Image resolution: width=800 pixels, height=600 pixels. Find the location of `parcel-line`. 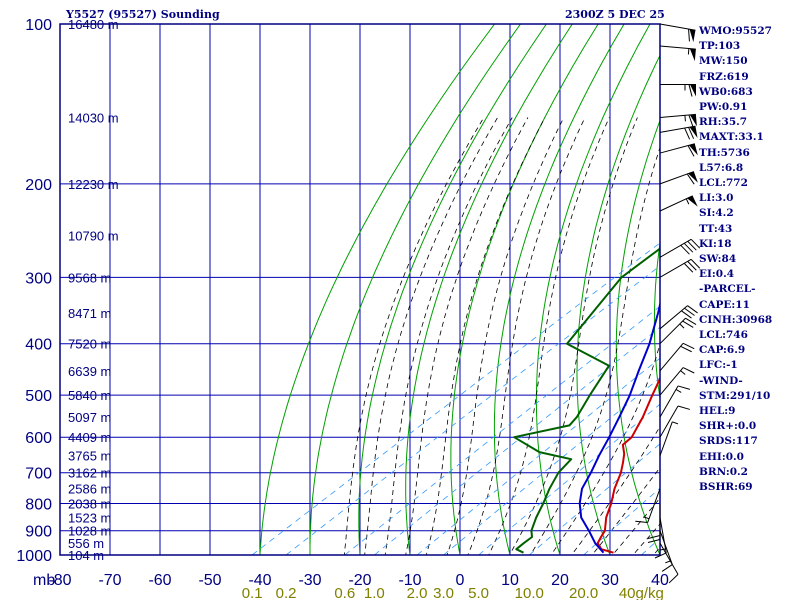

parcel-line is located at coordinates (619, 427).